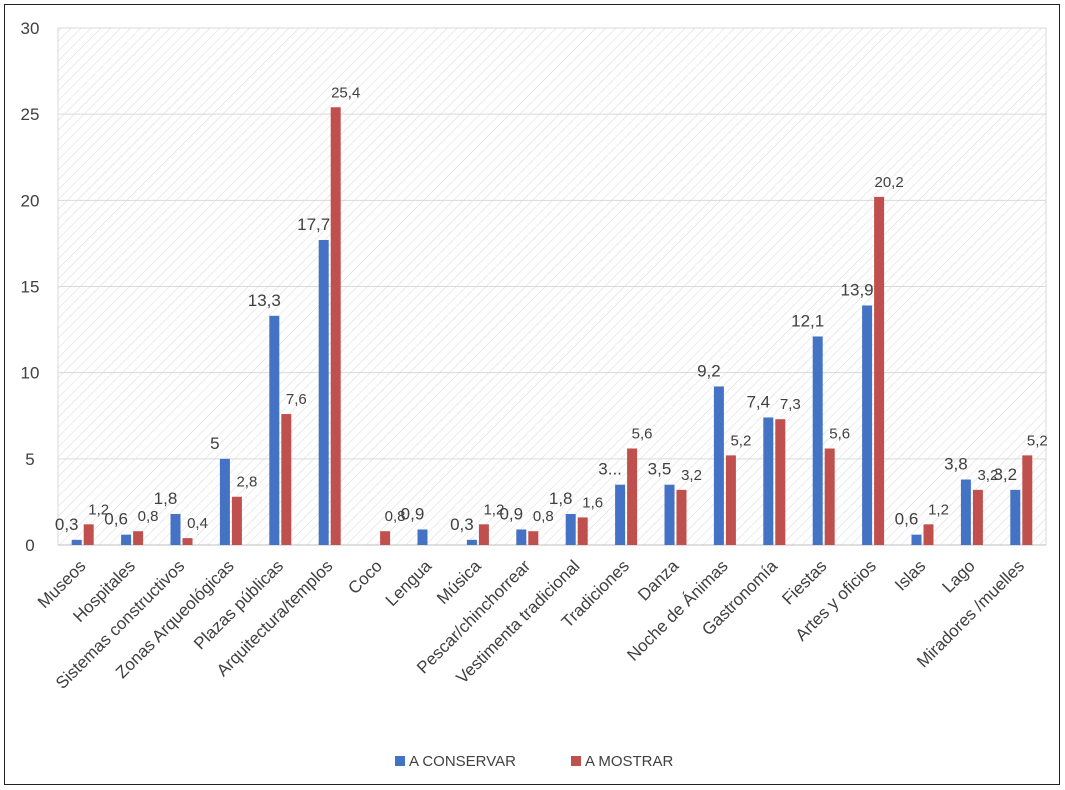 The width and height of the screenshot is (1065, 790). I want to click on data-label: 7,4, so click(758, 401).